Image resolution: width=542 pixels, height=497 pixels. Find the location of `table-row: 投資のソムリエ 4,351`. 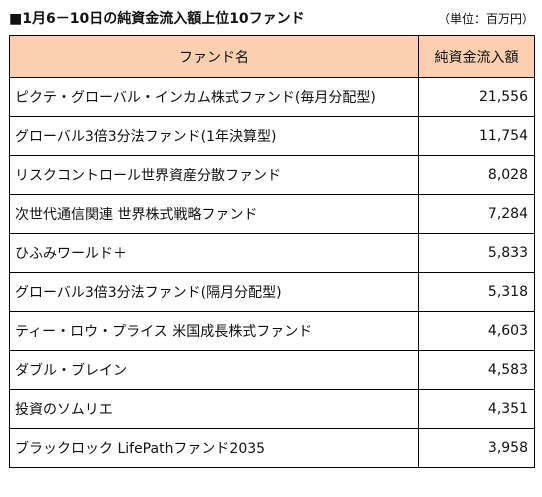

table-row: 投資のソムリエ 4,351 is located at coordinates (272, 409).